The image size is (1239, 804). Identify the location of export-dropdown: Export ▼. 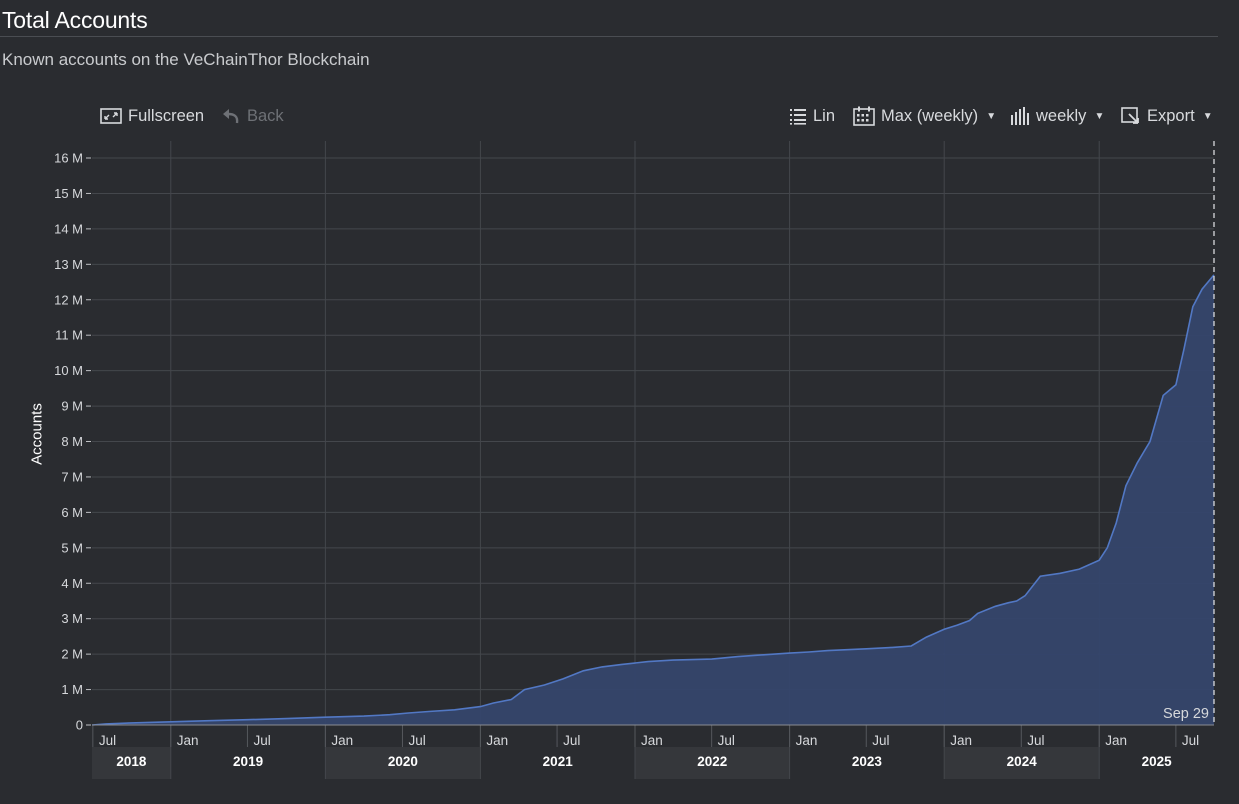
(1167, 116).